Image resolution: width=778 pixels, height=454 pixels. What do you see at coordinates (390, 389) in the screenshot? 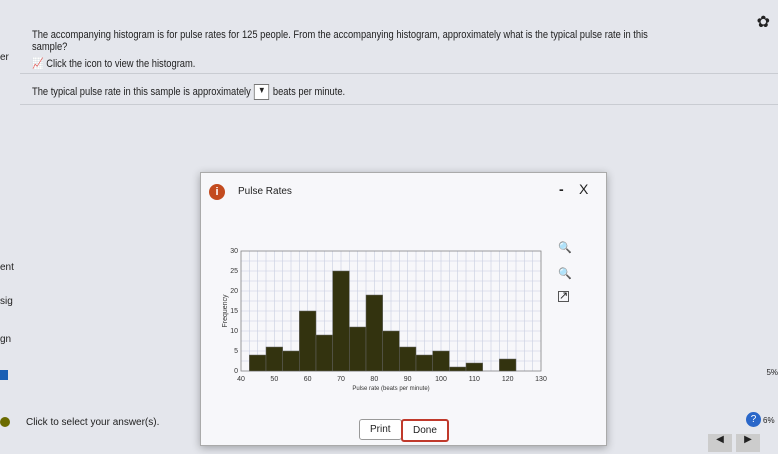
I see `x-axis-label: Pulse rate (beats per minute)` at bounding box center [390, 389].